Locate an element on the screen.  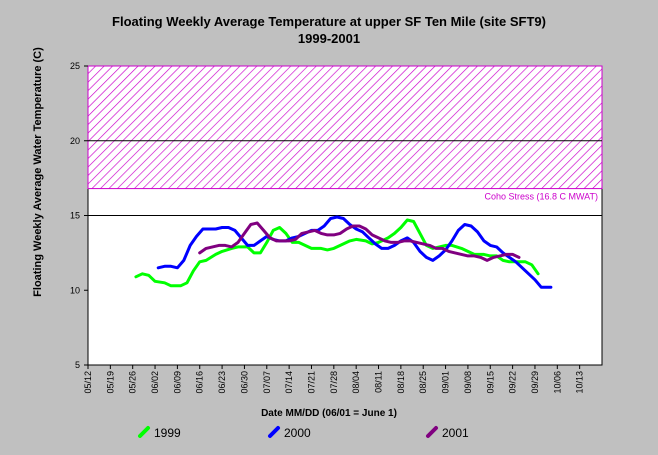
x-axis-label: Date MM/DD (06/01 = June 1) is located at coordinates (329, 413).